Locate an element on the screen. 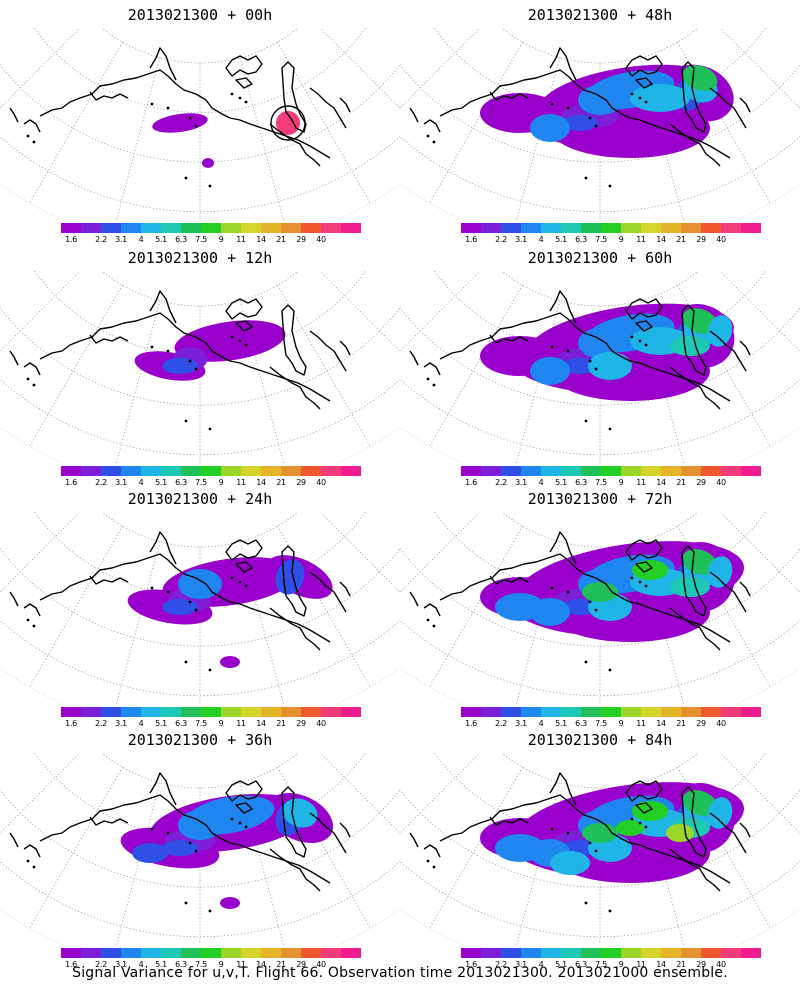  colorbar-ticks: 1.6 2.2 3.1 4 5.1 6.3 7.5 9 11 14 21 29 40 is located at coordinates (211, 483).